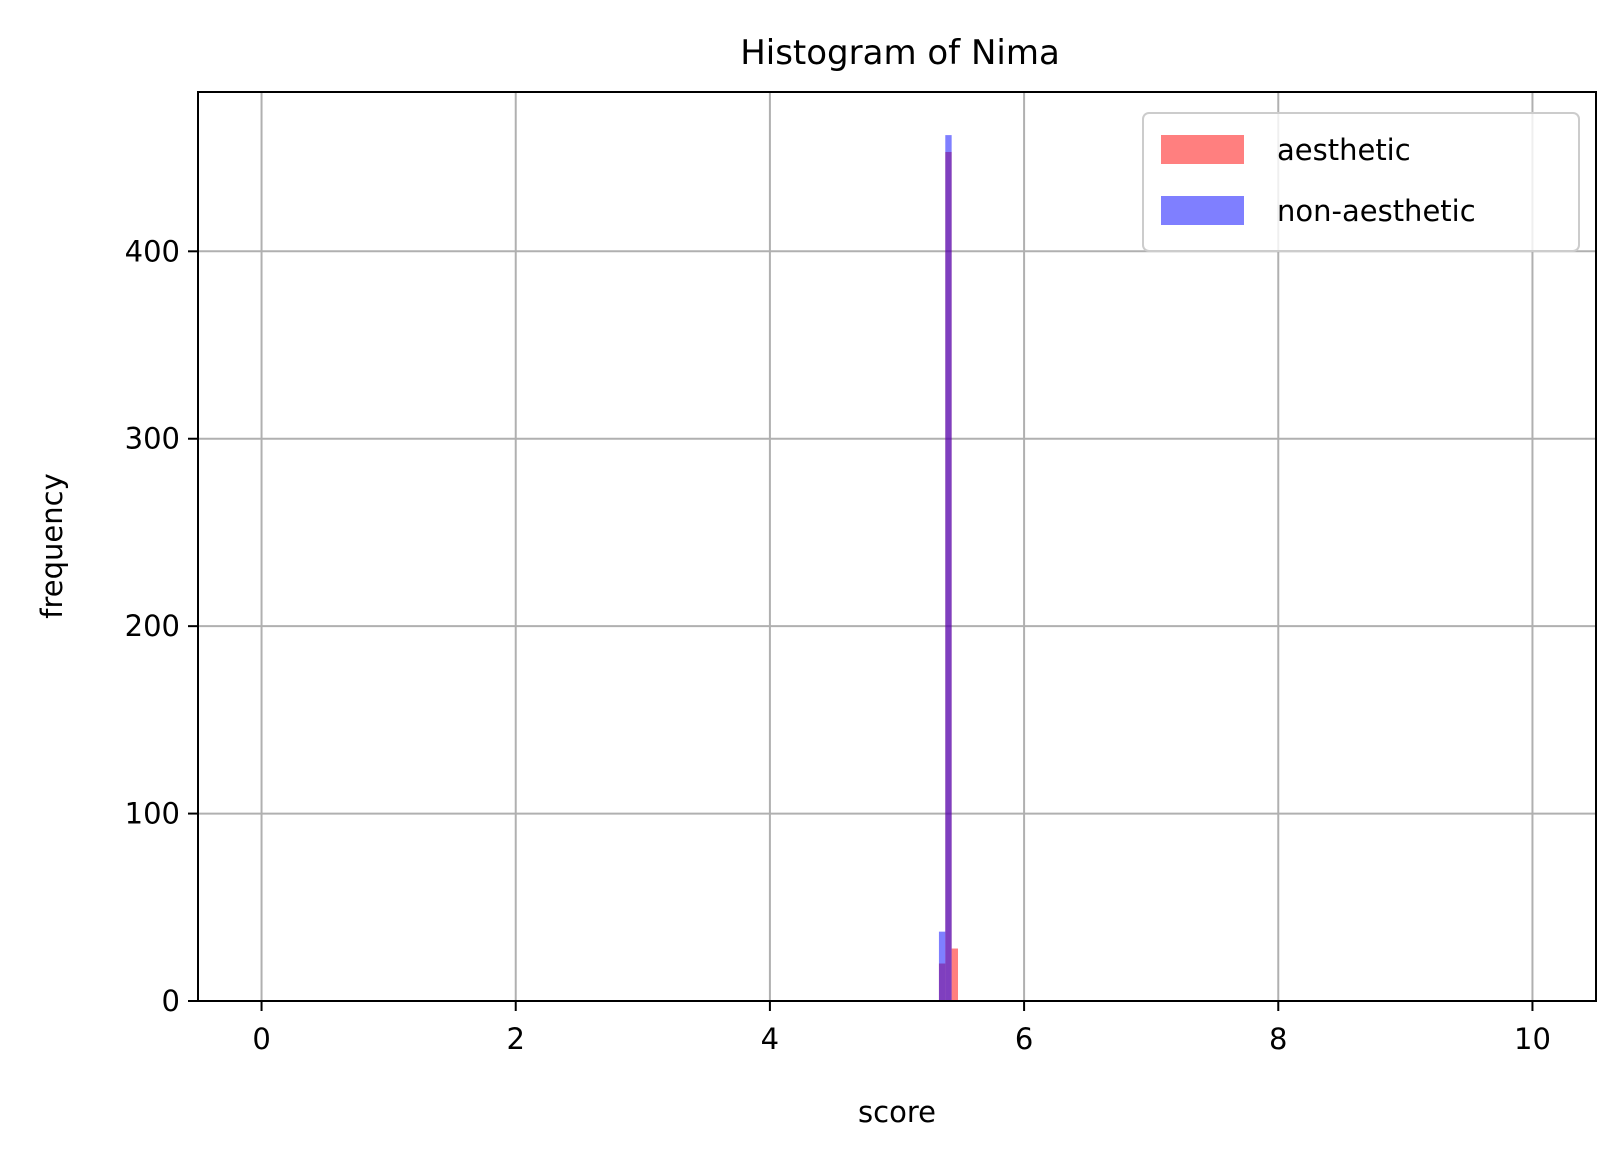 This screenshot has width=1622, height=1158. I want to click on y-tick-label-0: 0, so click(171, 1001).